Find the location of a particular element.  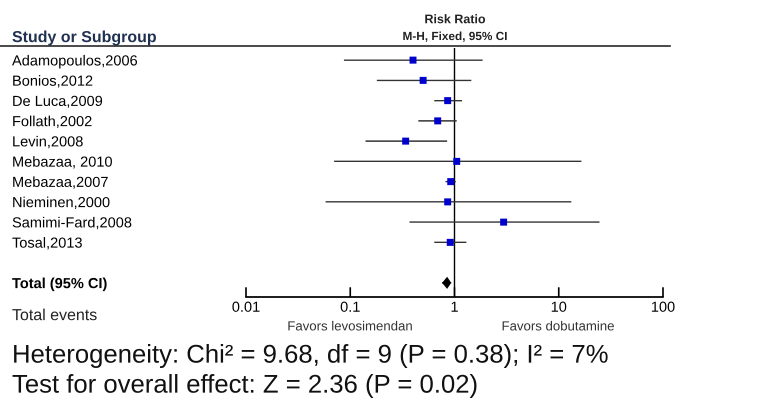

x-tick-label: 10 is located at coordinates (559, 307).